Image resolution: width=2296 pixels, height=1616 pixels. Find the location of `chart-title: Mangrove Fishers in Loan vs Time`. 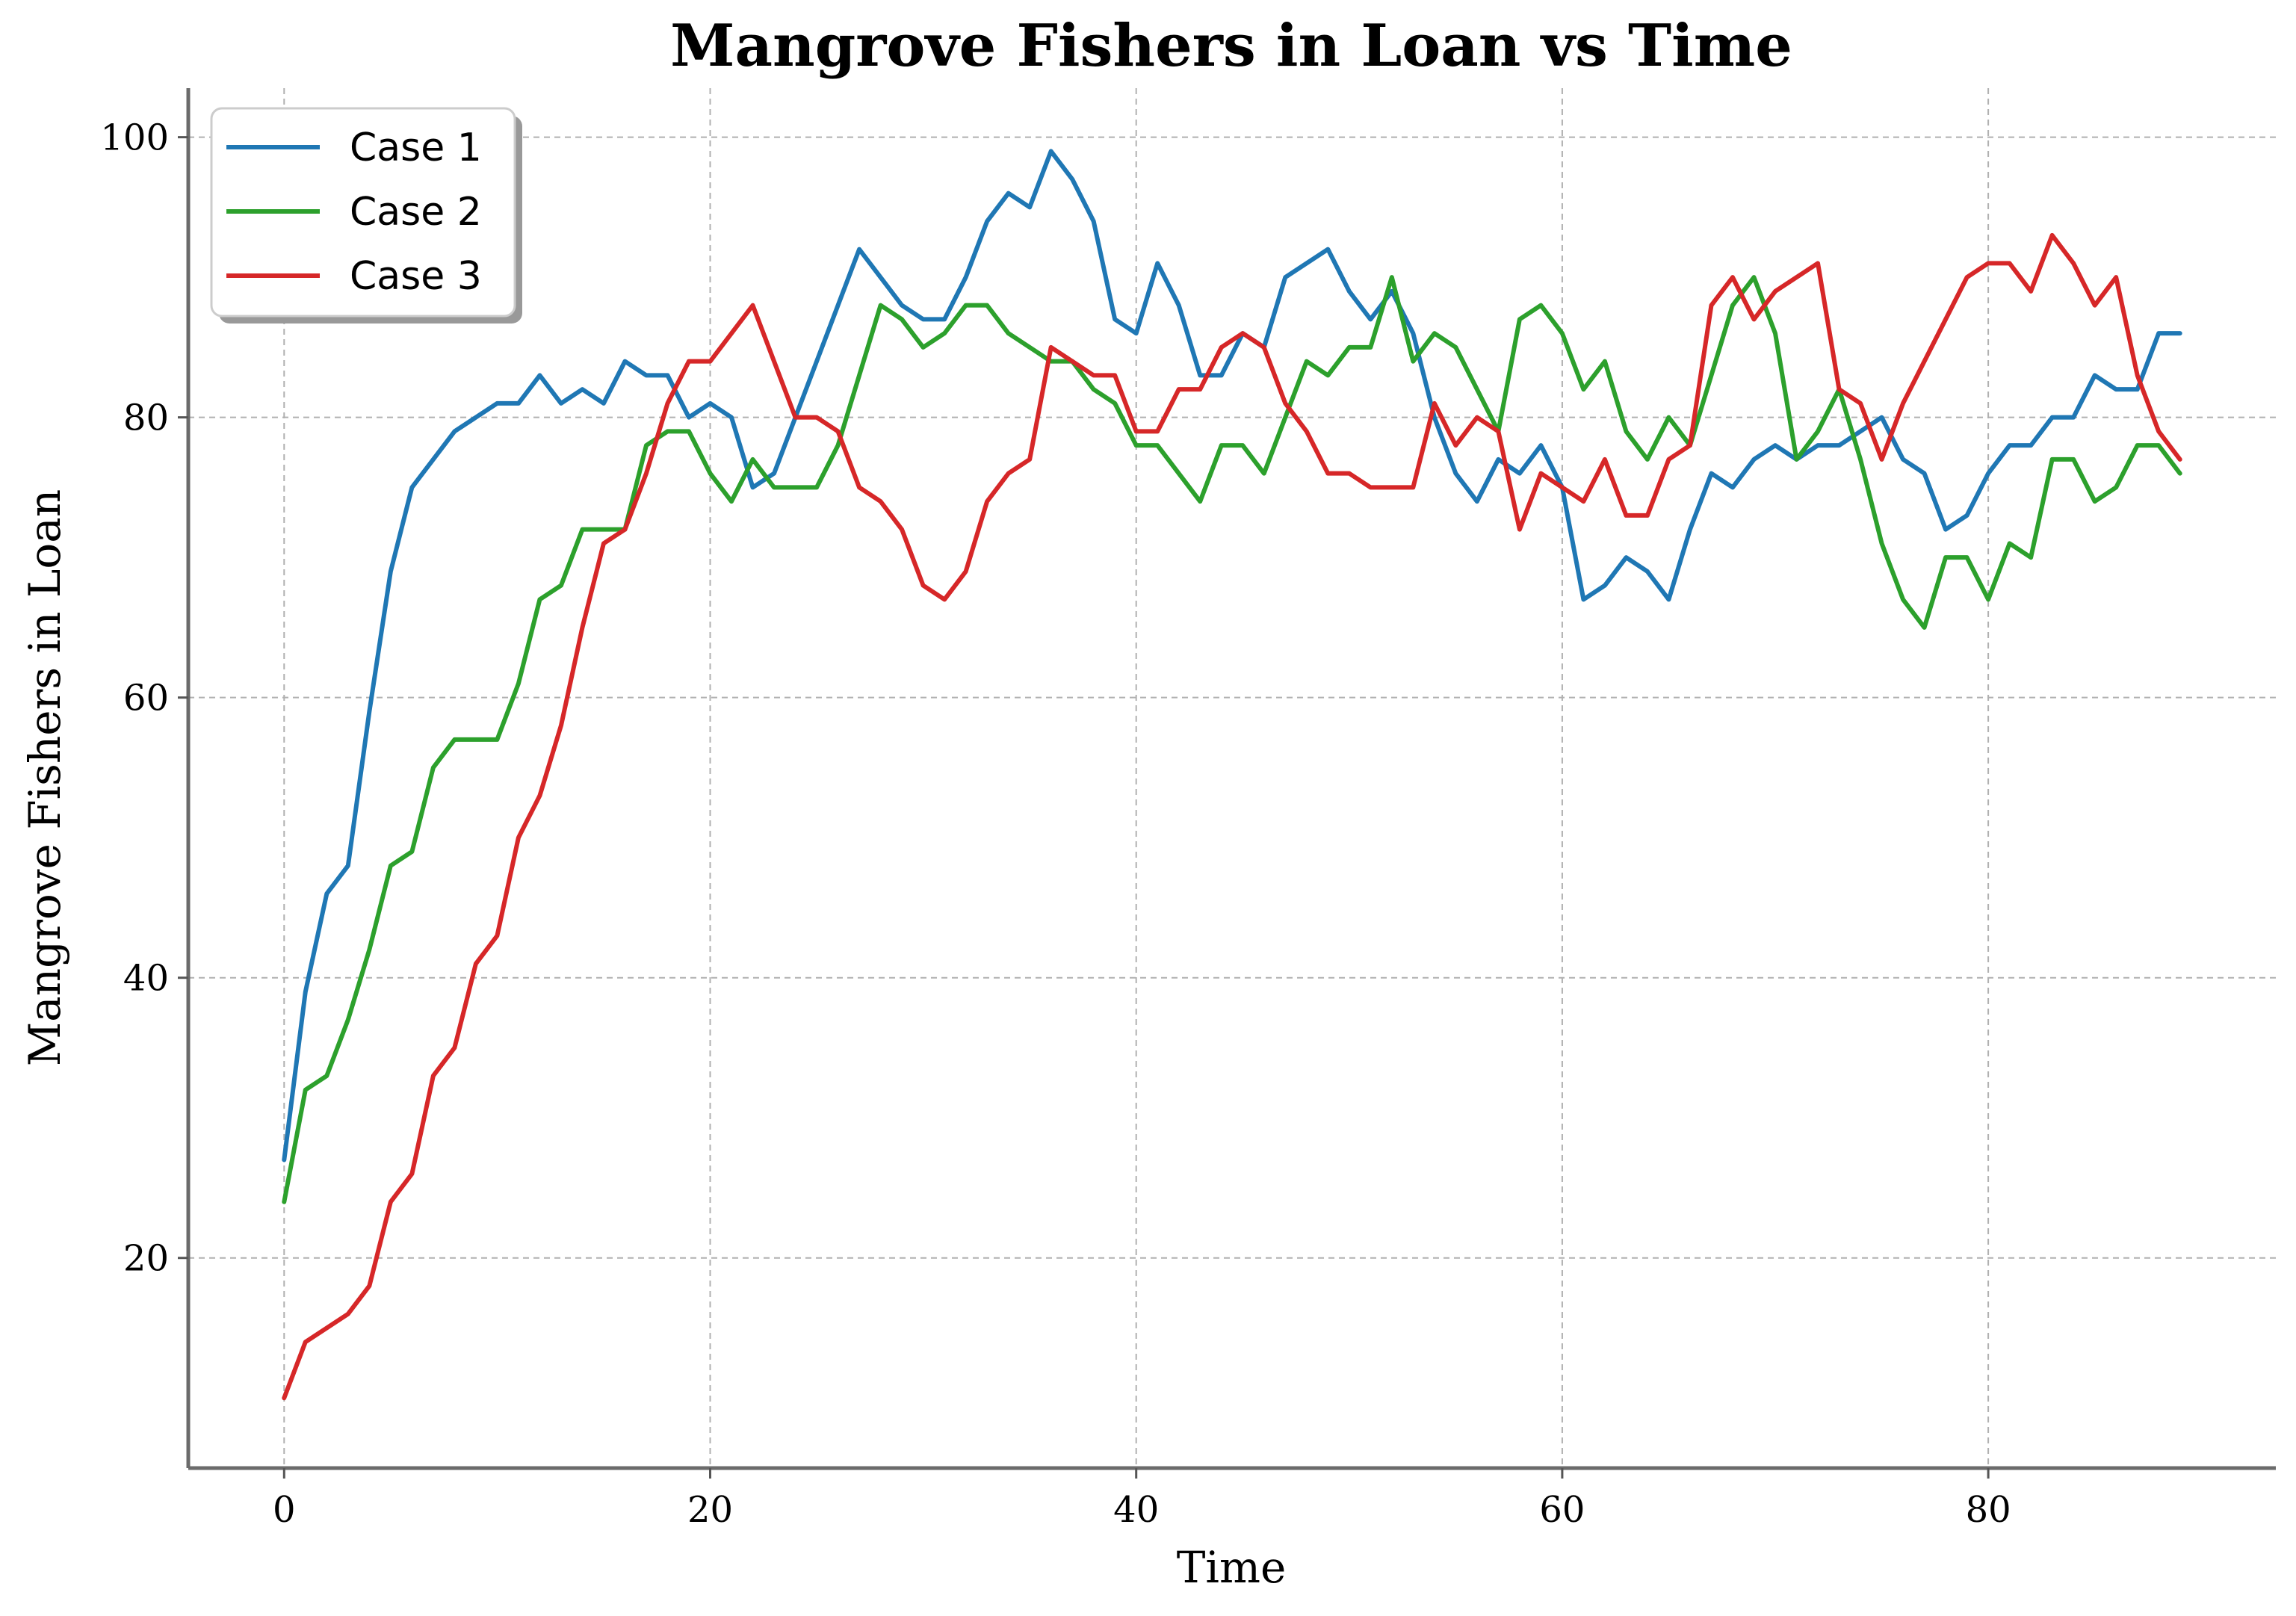

chart-title: Mangrove Fishers in Loan vs Time is located at coordinates (1231, 46).